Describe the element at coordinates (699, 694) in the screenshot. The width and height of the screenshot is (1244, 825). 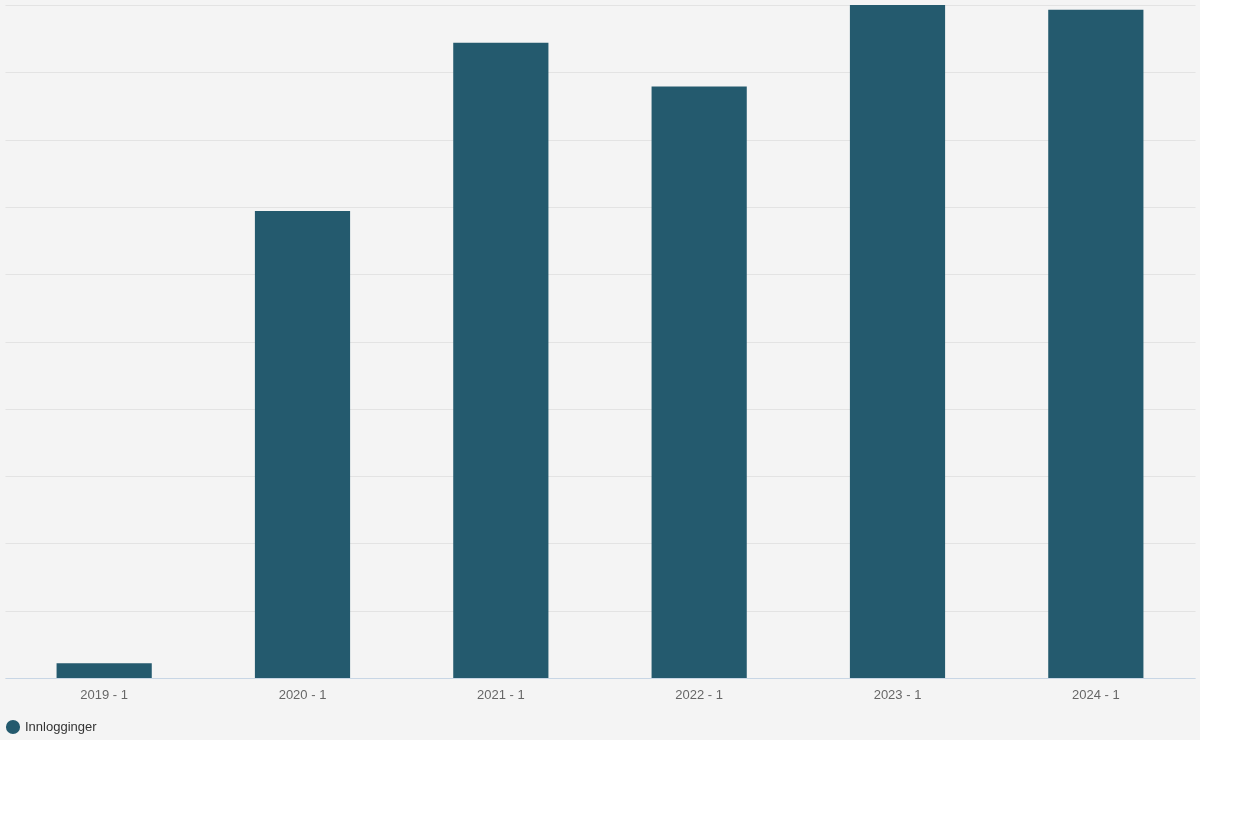
I see `x-tick-label: 2022 - 1` at that location.